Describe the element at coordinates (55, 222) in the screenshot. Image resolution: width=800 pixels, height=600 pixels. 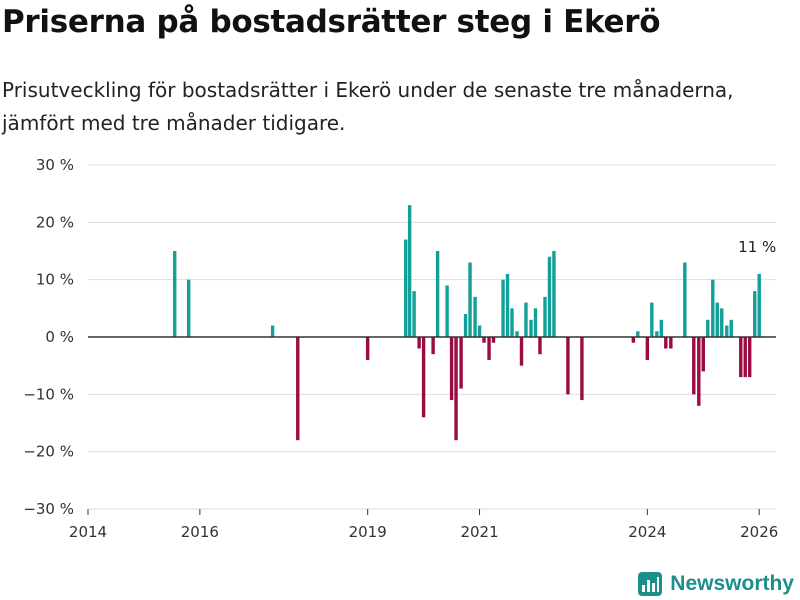
I see `y-tick-label: 20 %` at that location.